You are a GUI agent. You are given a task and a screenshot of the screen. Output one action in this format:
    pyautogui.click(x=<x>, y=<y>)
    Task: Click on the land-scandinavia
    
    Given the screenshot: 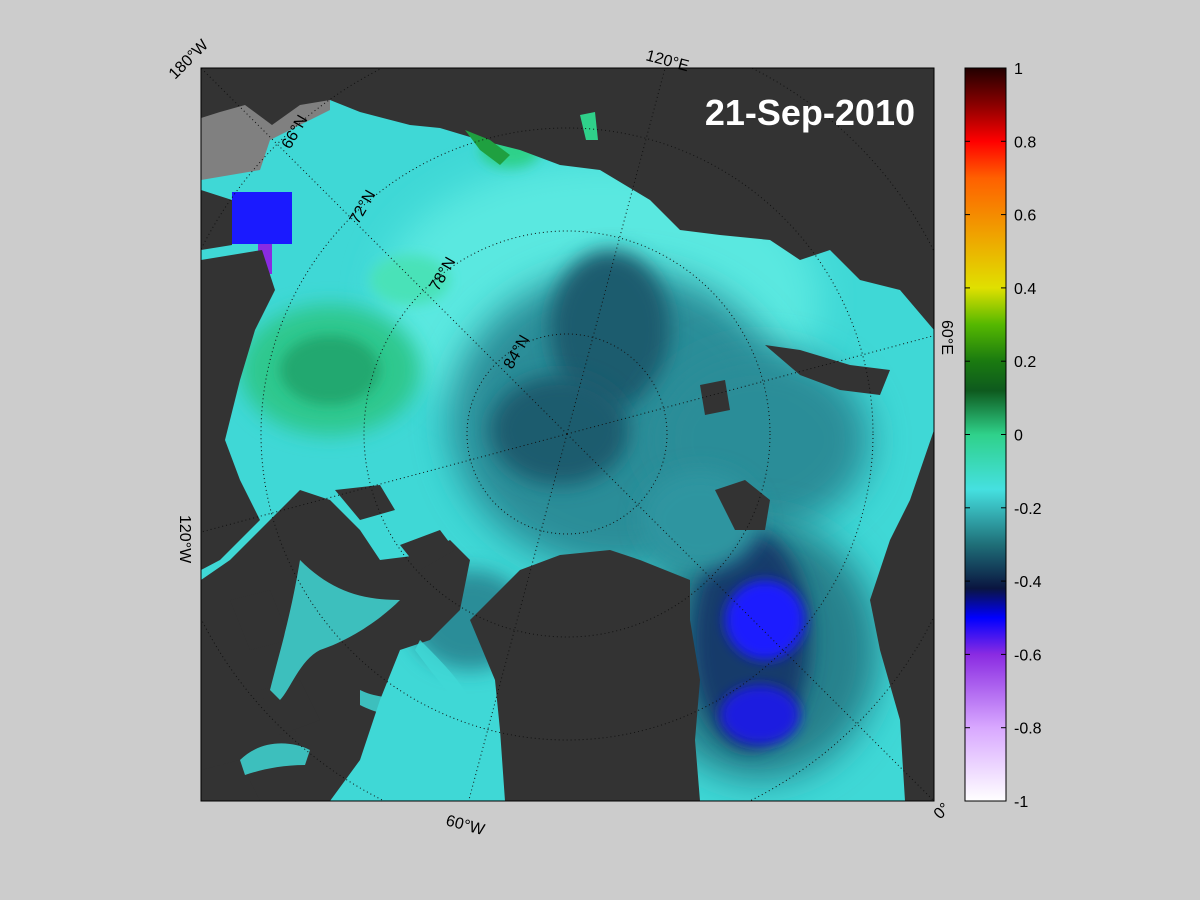 What is the action you would take?
    pyautogui.click(x=902, y=615)
    